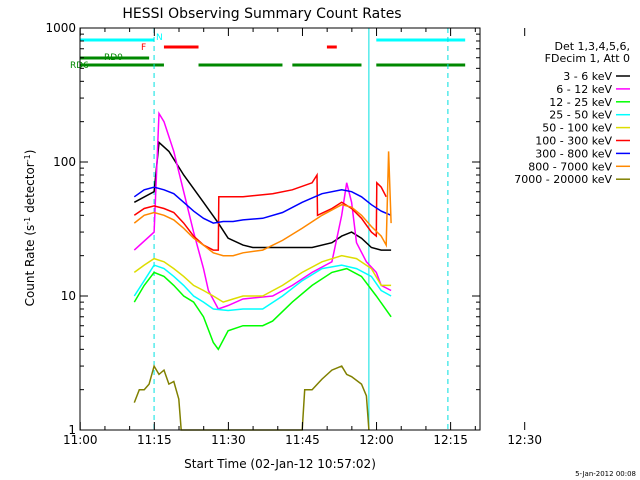 The image size is (640, 480). Describe the element at coordinates (563, 179) in the screenshot. I see `legend-label-8: 7000 - 20000 keV` at that location.